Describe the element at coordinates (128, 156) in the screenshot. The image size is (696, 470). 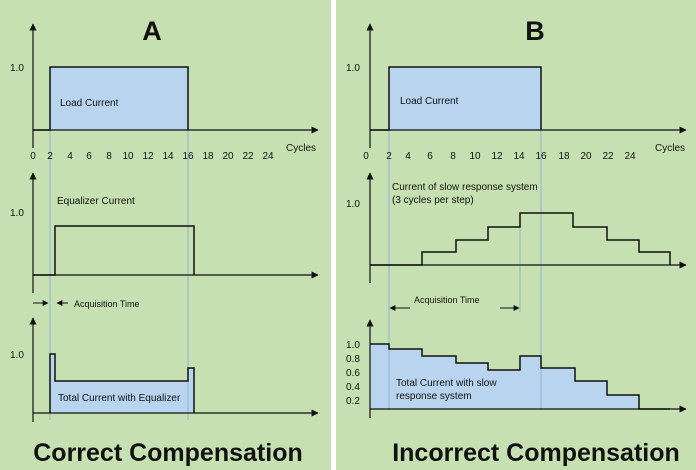
I see `panel-a-x-tick: 10` at that location.